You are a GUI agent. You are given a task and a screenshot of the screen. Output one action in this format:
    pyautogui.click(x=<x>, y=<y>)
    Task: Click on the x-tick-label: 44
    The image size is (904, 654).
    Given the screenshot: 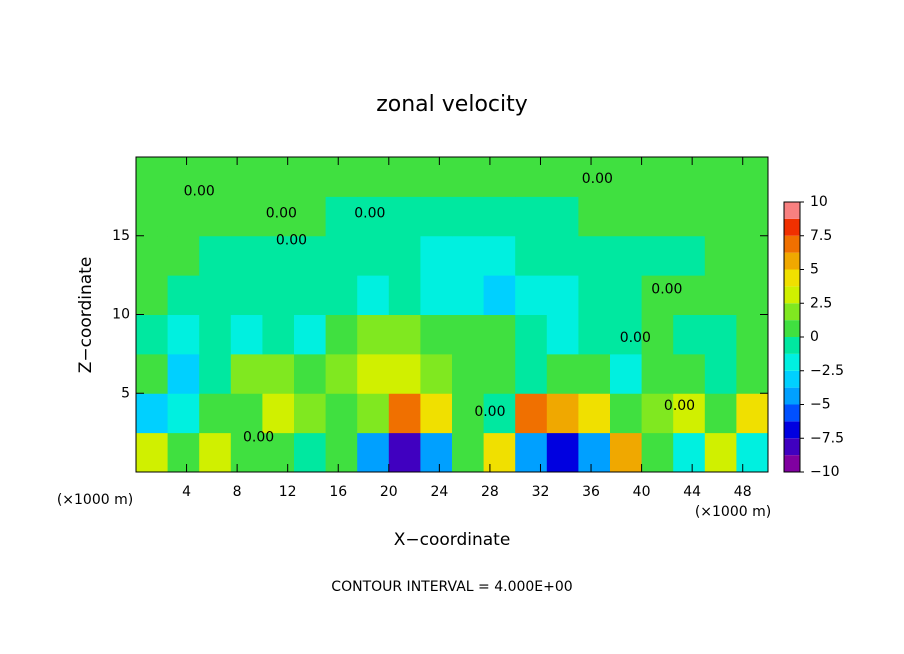 What is the action you would take?
    pyautogui.click(x=692, y=492)
    